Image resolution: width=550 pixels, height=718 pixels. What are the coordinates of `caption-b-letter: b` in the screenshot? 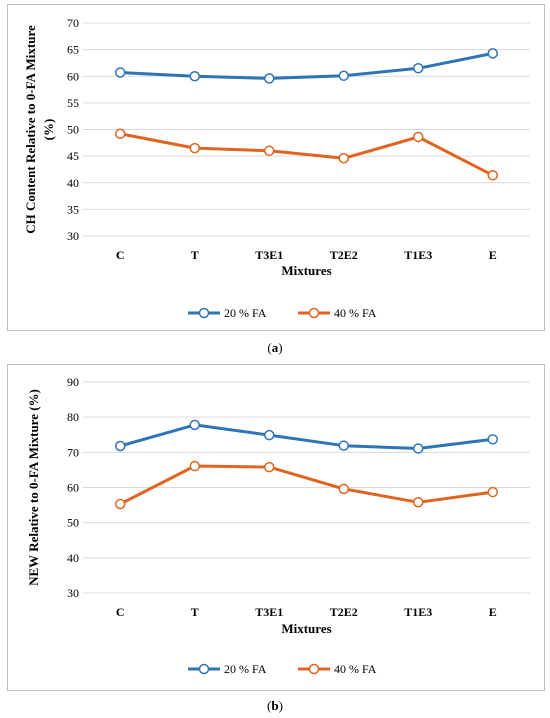 It's located at (275, 705).